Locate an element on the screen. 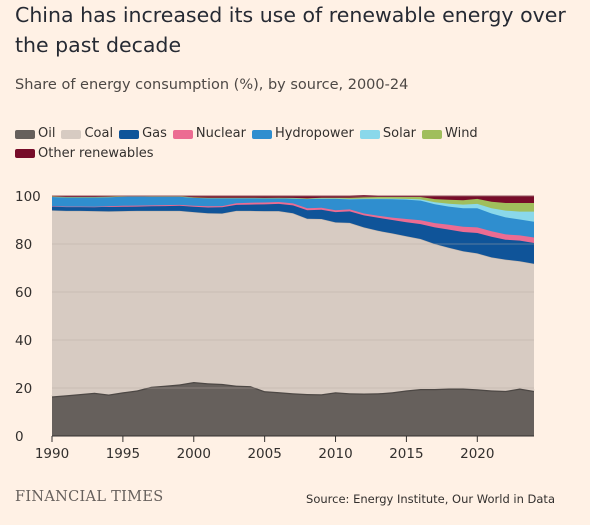  y-tick-label: 0 is located at coordinates (19, 437).